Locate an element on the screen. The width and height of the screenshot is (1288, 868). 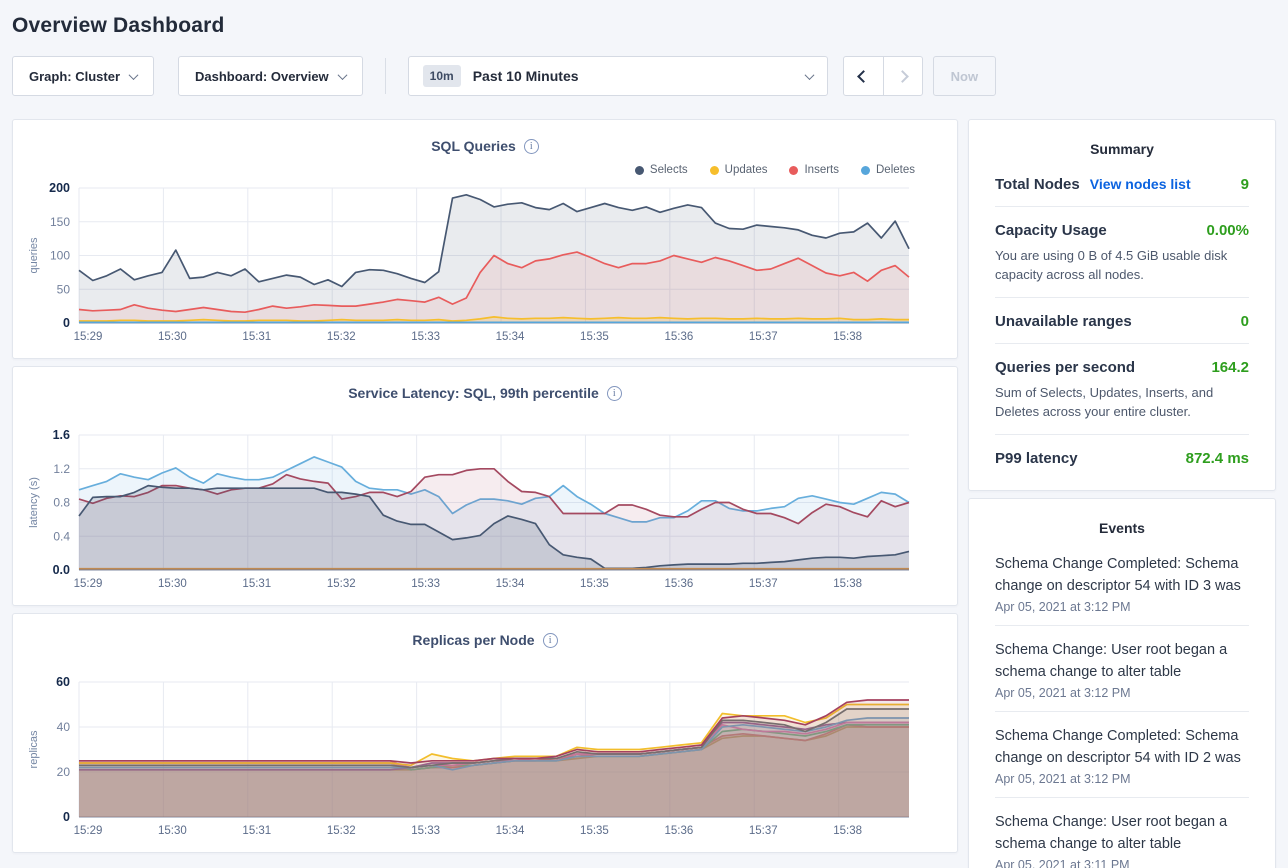
summary-label: Total Nodes is located at coordinates (1037, 184).